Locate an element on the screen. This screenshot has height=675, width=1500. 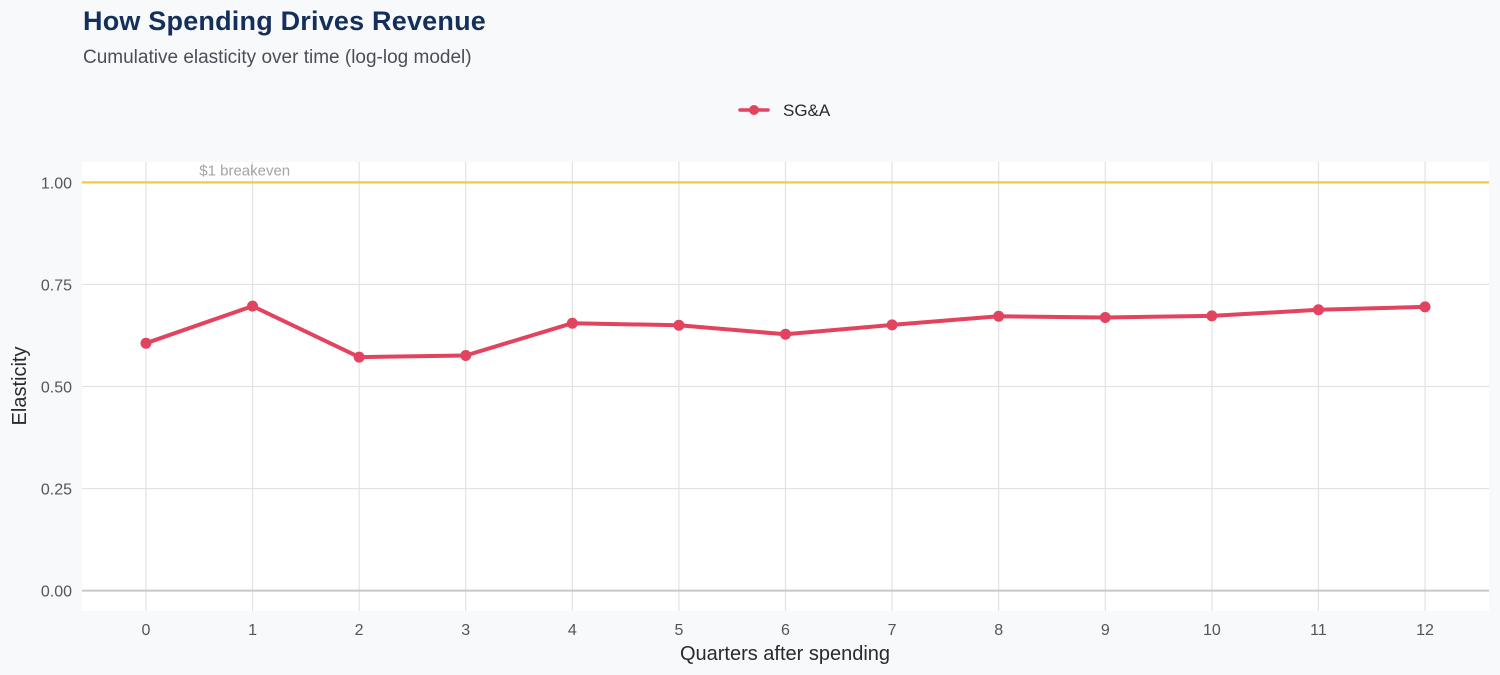
x-axis-label: Quarters after spending is located at coordinates (785, 654).